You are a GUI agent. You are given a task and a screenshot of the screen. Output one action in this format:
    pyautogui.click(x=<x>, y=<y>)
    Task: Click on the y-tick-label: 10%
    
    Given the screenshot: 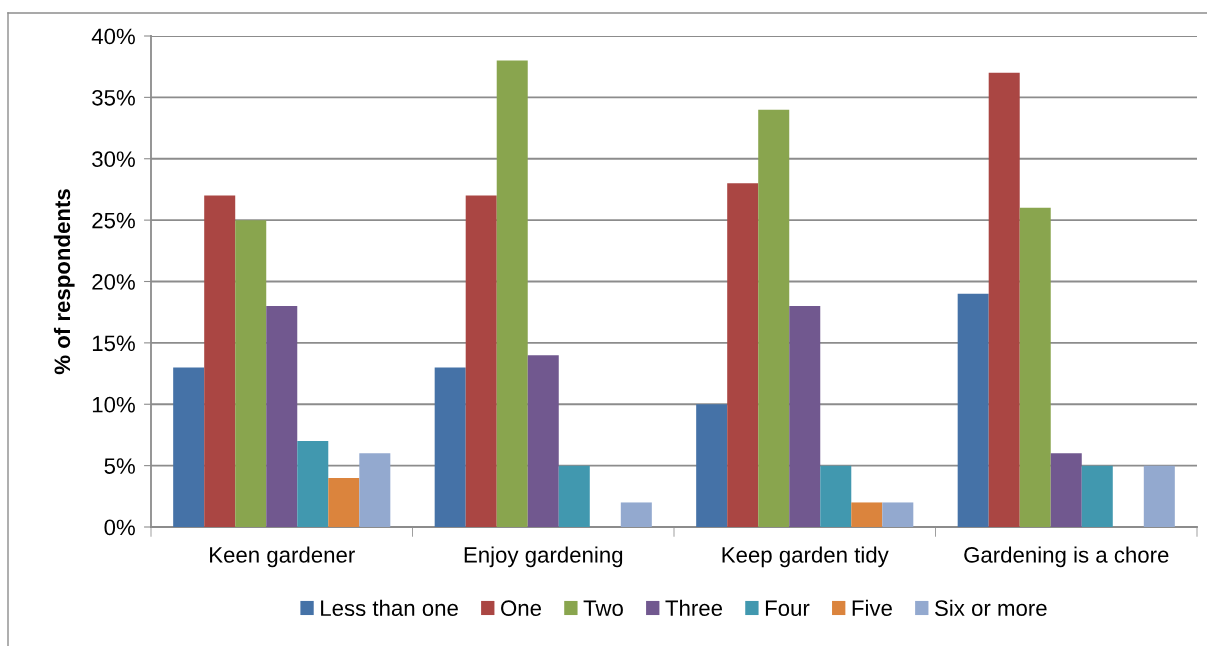 What is the action you would take?
    pyautogui.click(x=113, y=404)
    